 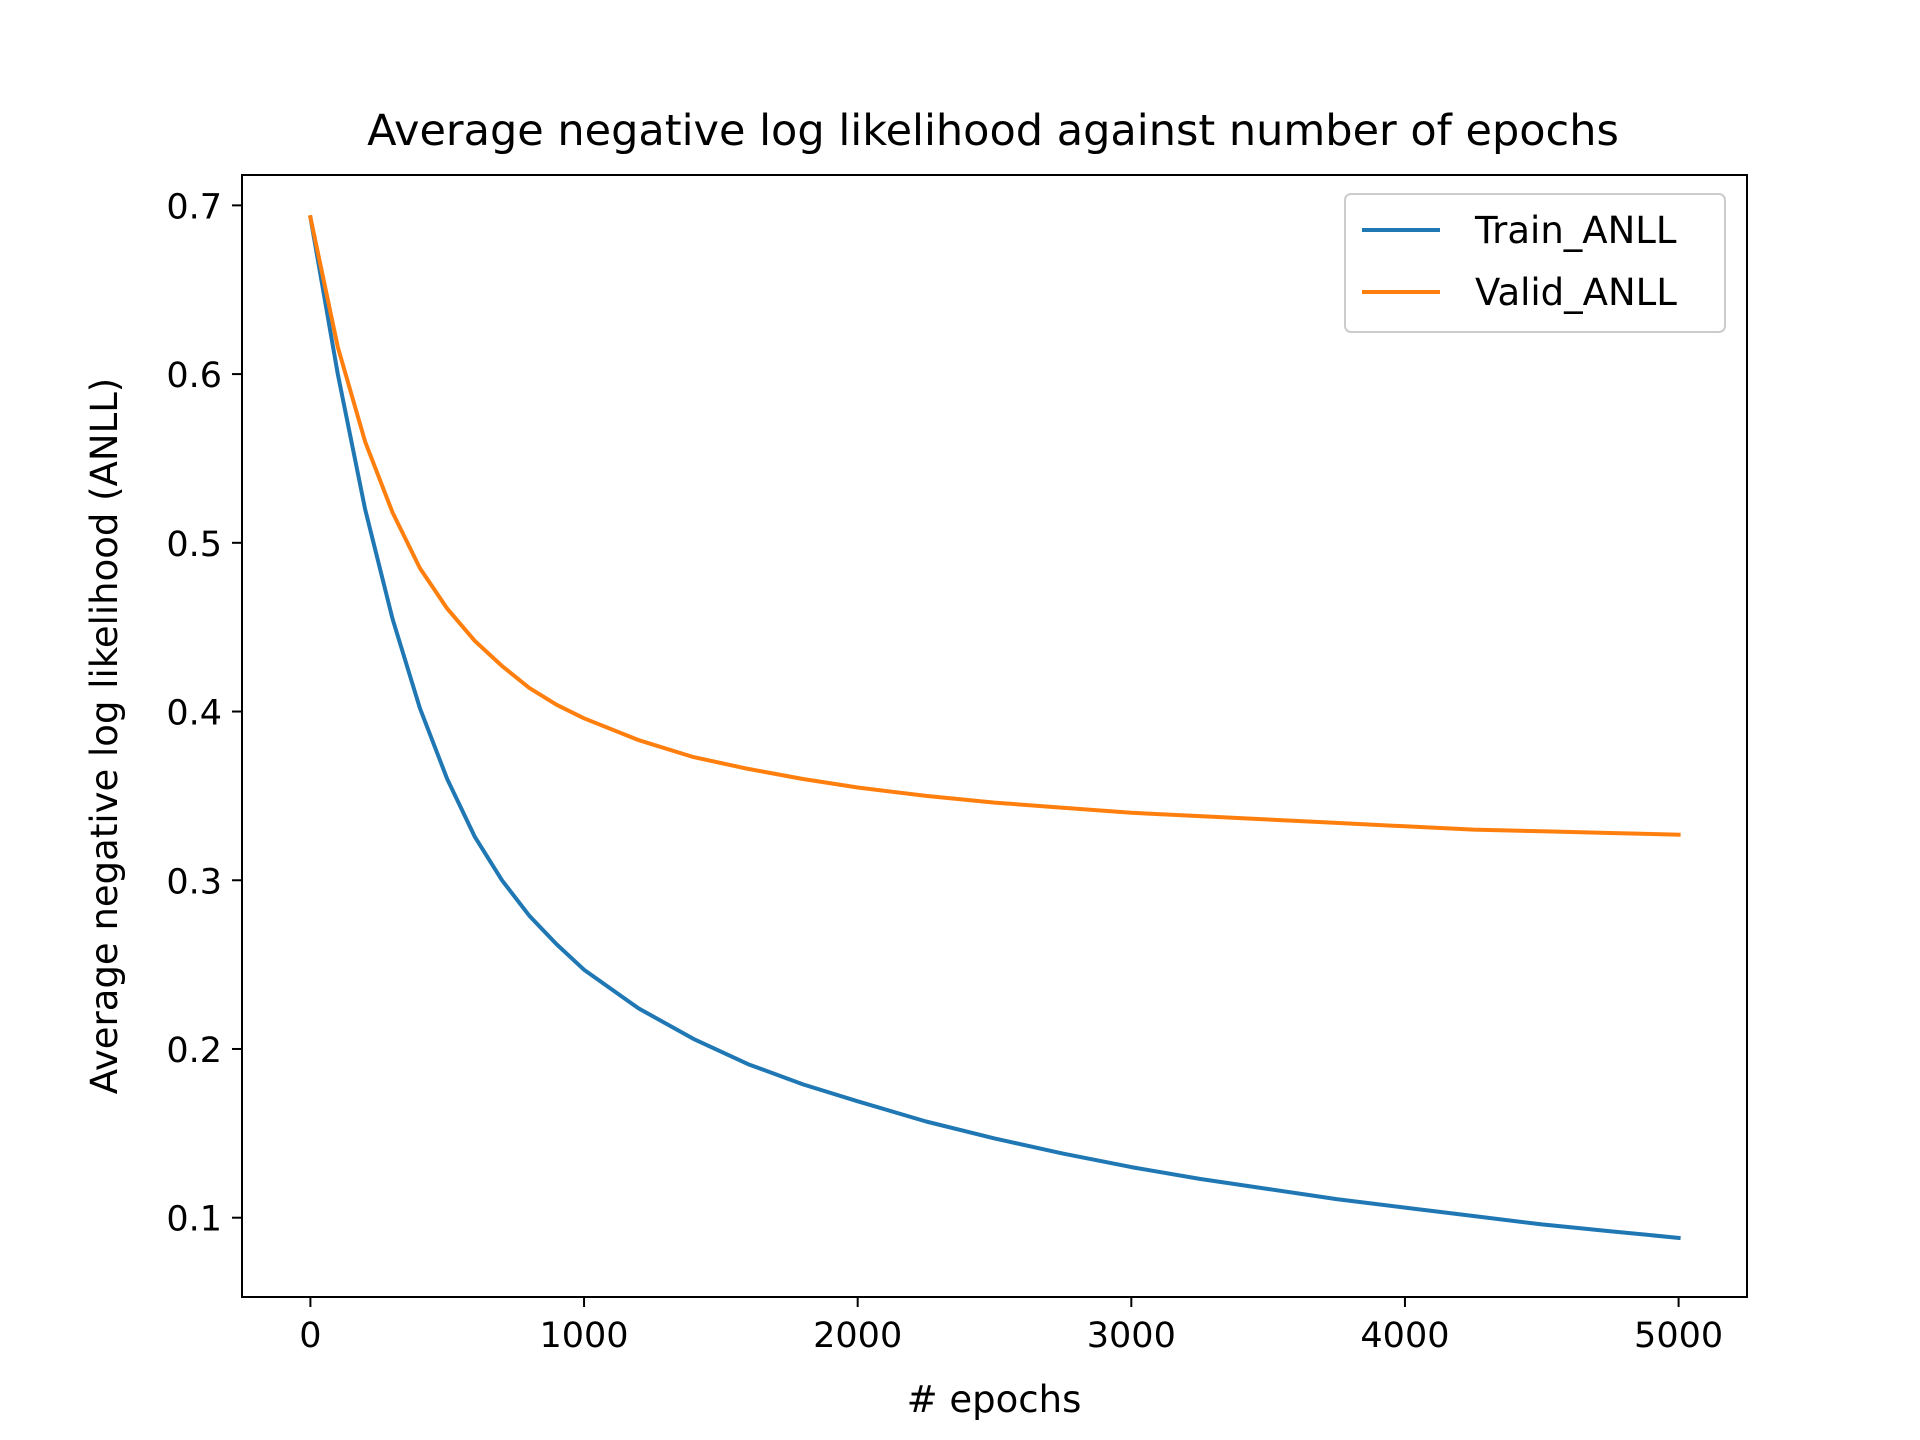 I want to click on x-tick-label: 2000, so click(x=857, y=1336).